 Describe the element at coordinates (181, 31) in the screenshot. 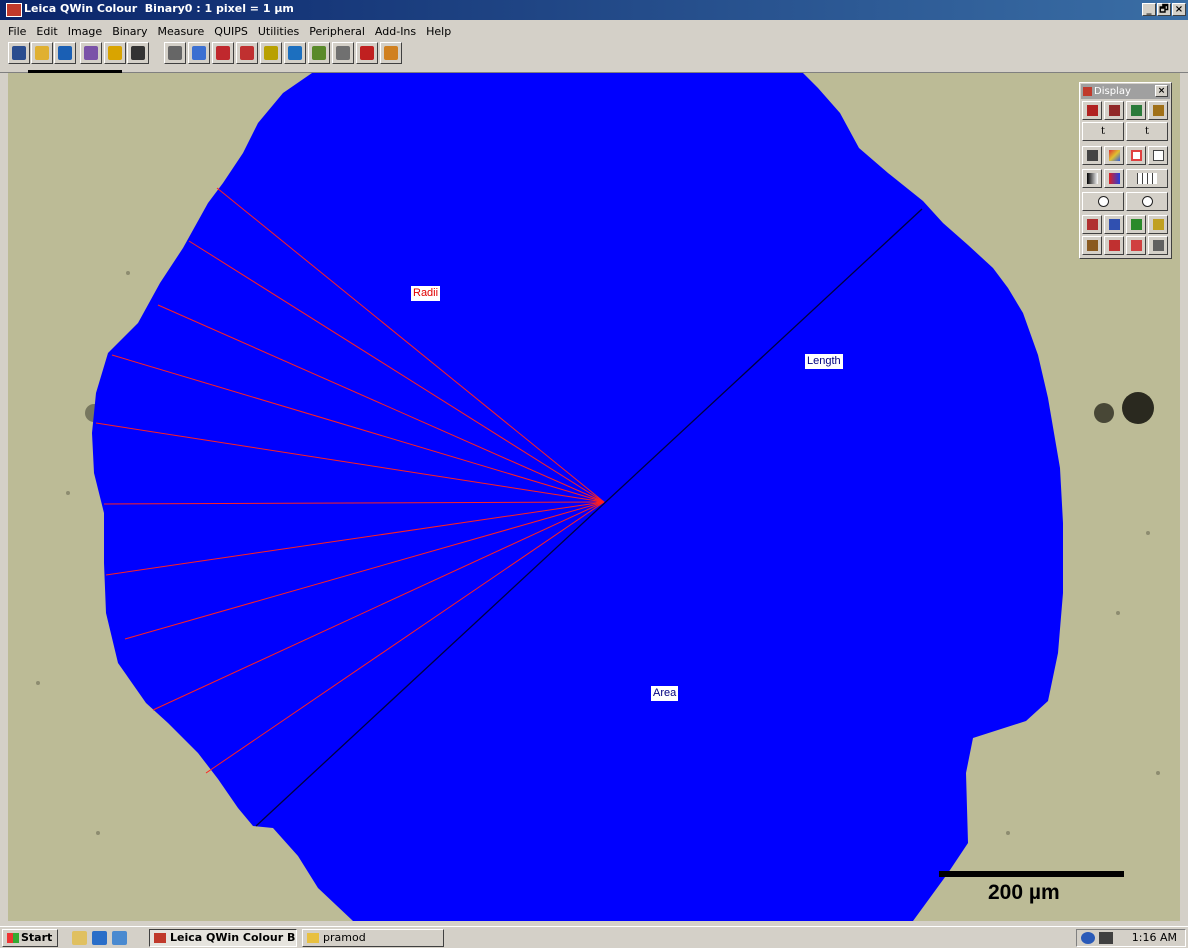

I see `menu-measure: Measure` at that location.